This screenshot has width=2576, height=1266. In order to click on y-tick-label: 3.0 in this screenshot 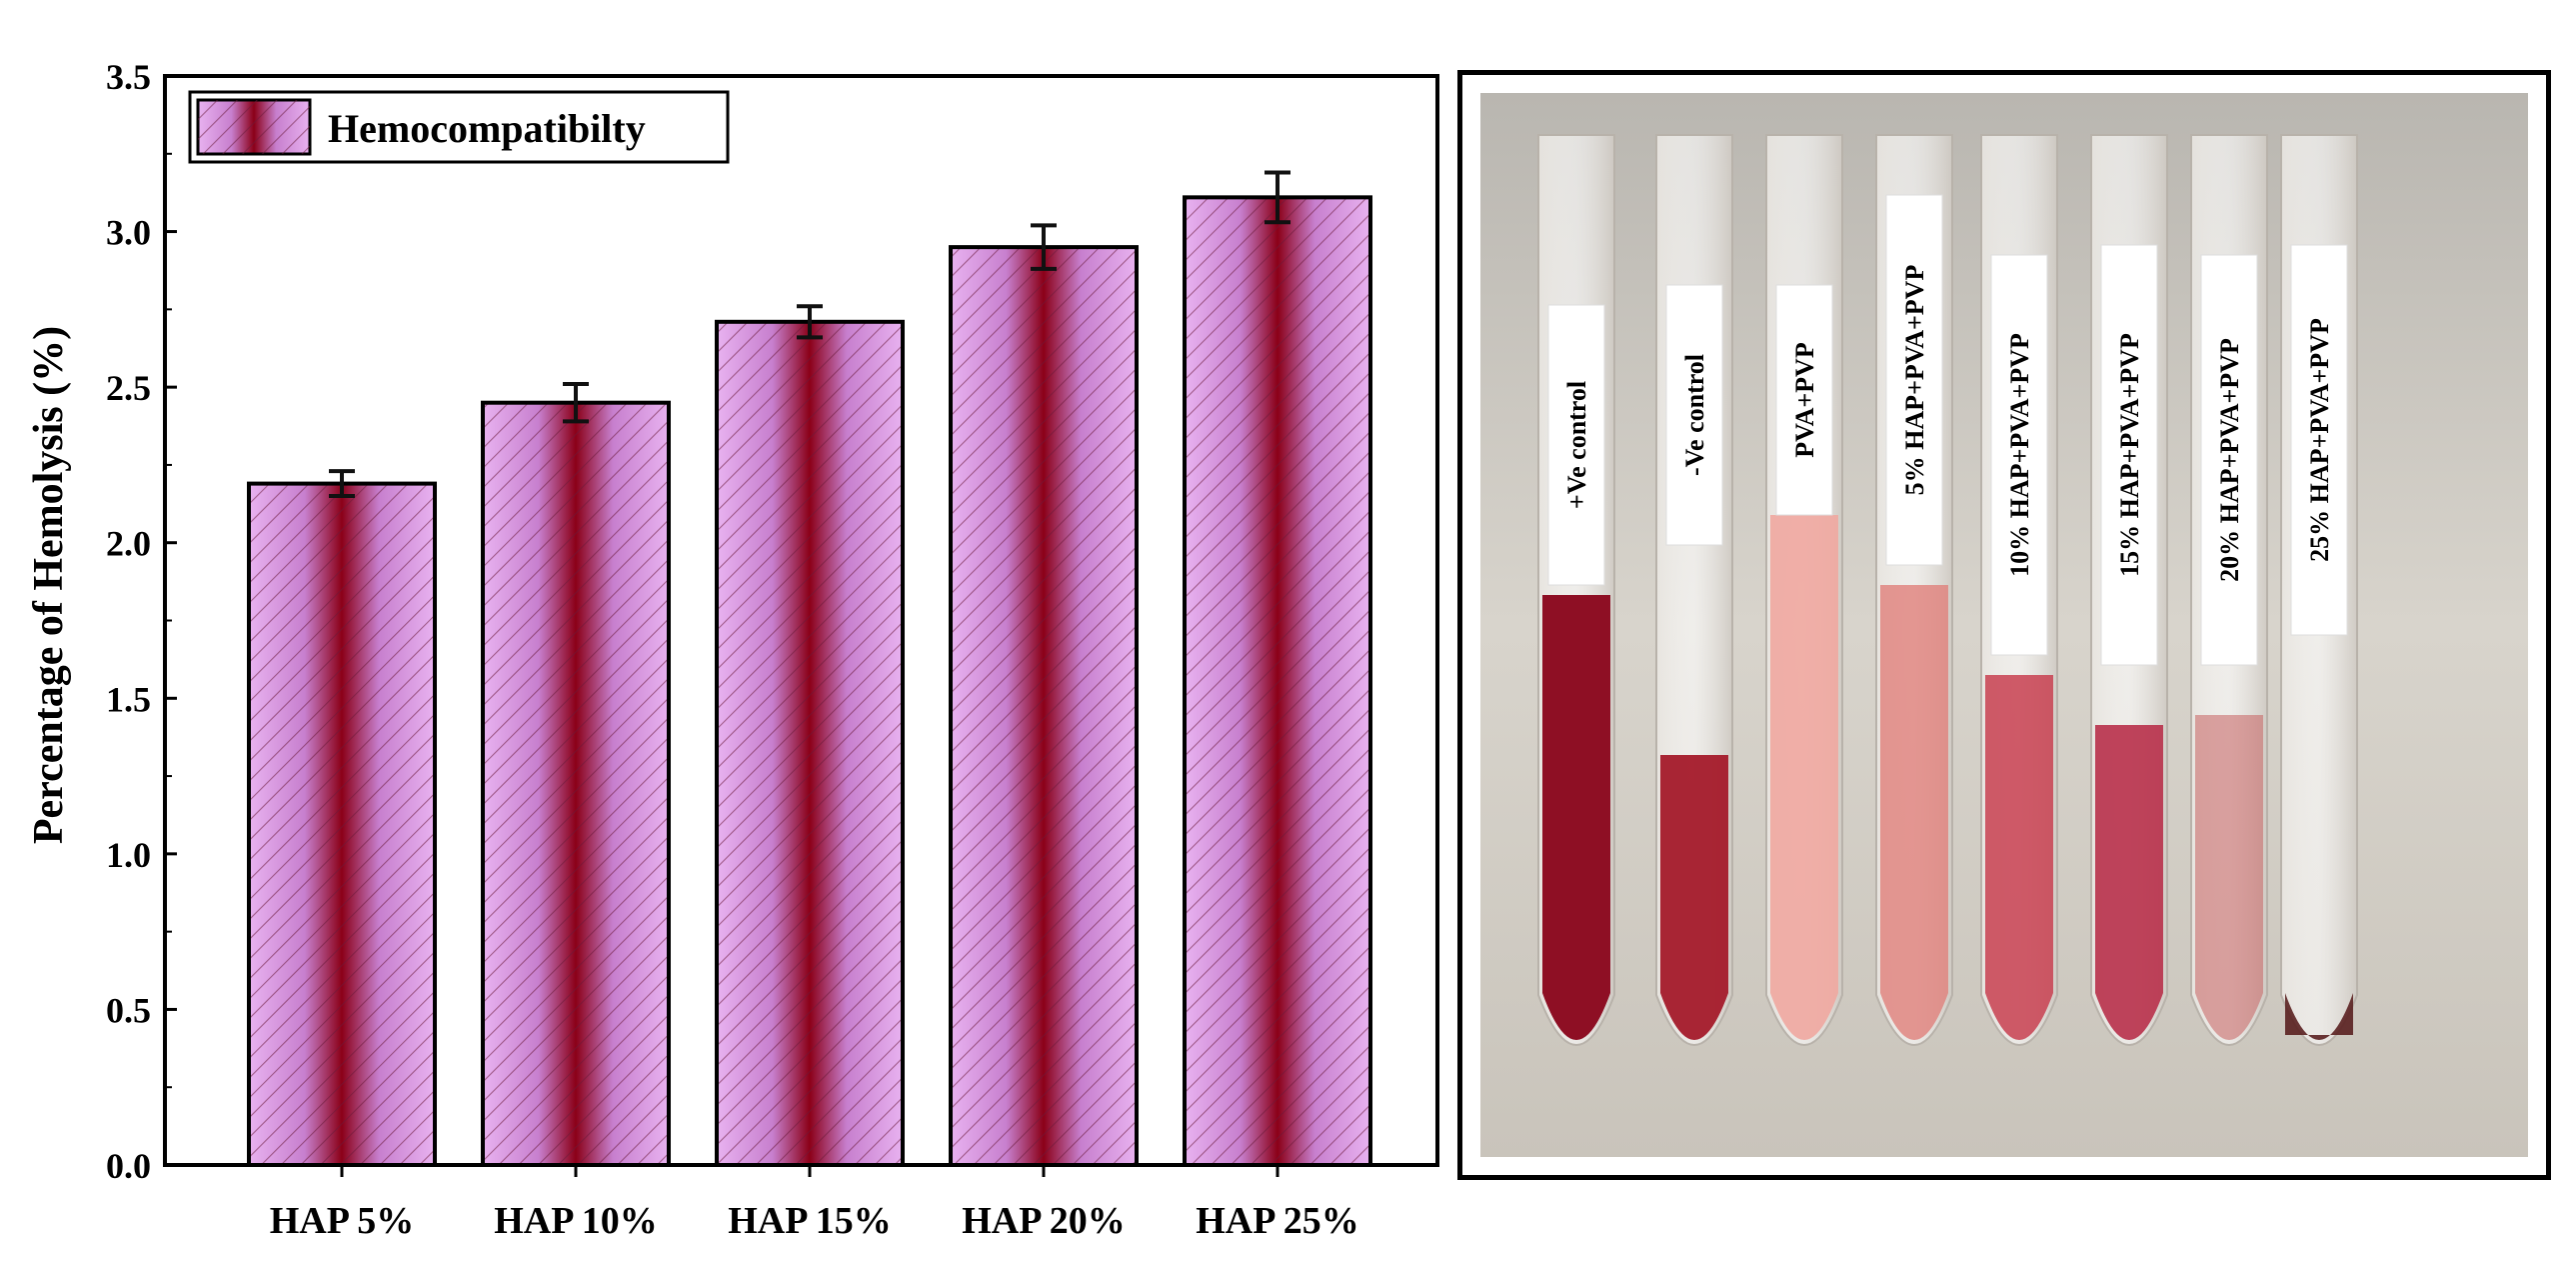, I will do `click(129, 233)`.